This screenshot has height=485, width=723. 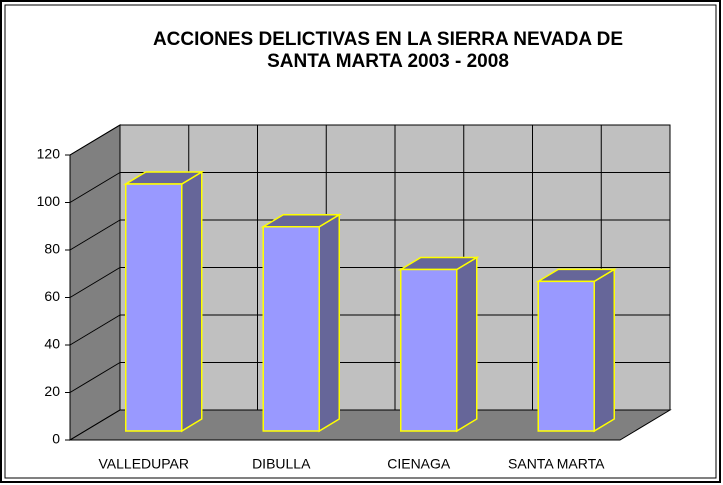 What do you see at coordinates (52, 391) in the screenshot?
I see `y-tick-label: 20` at bounding box center [52, 391].